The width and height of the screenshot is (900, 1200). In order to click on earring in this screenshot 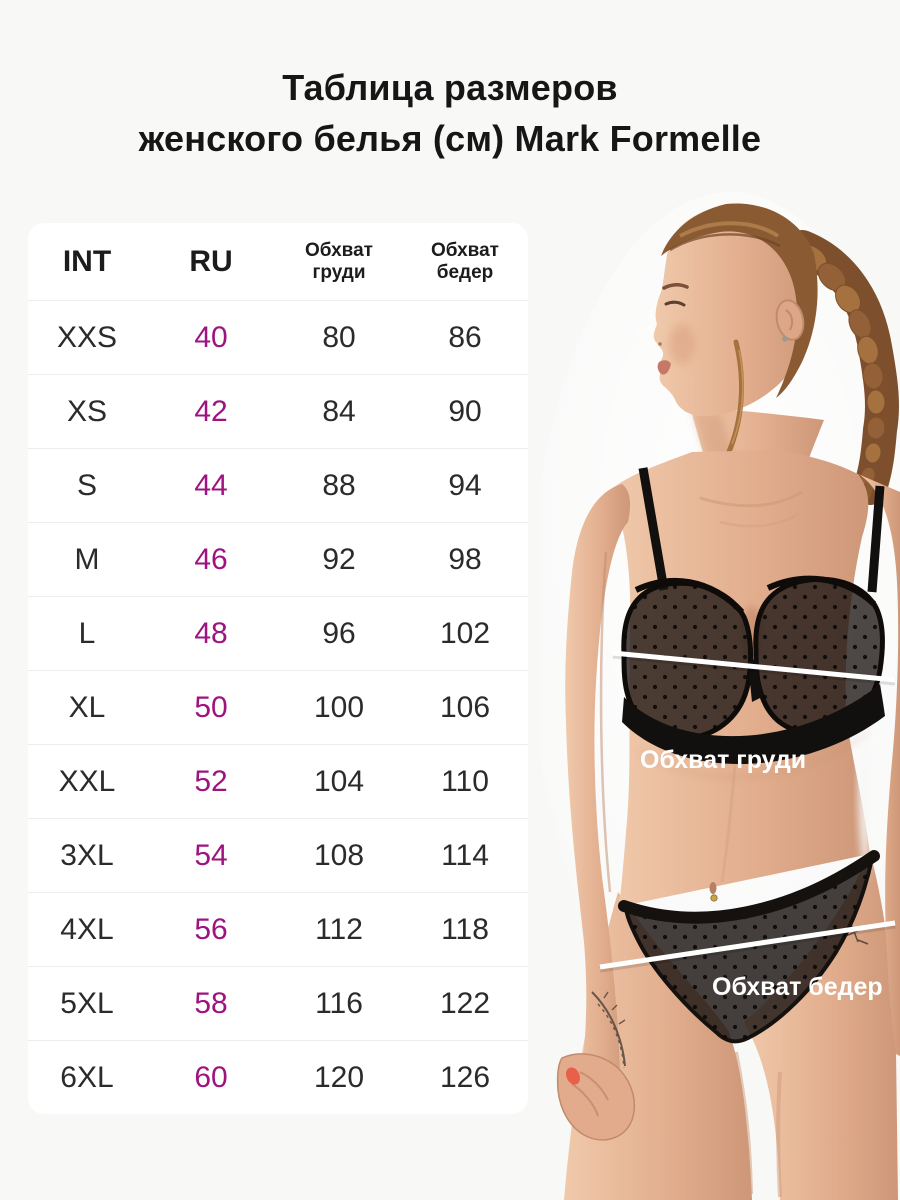, I will do `click(785, 339)`.